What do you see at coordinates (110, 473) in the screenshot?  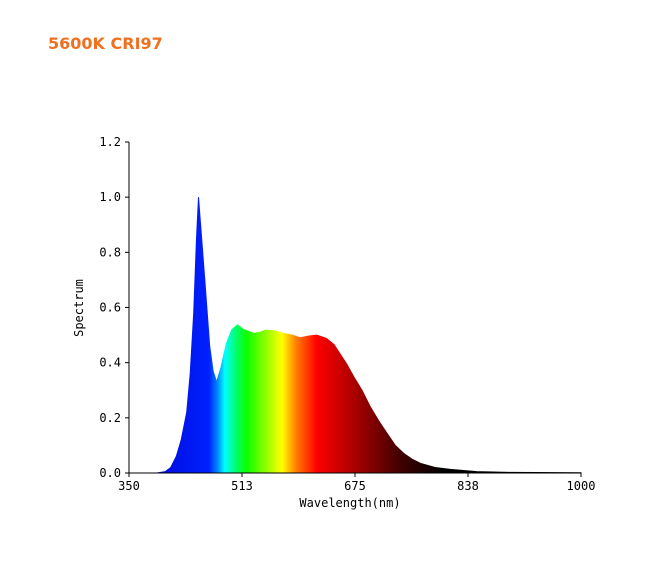 I see `y-tick-label: 0.0` at bounding box center [110, 473].